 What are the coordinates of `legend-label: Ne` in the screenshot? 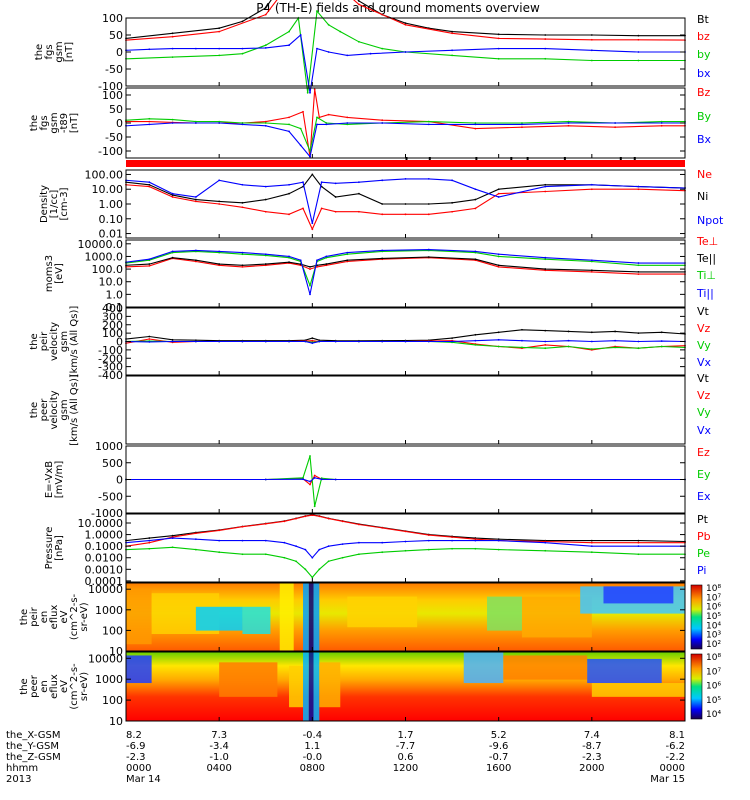 It's located at (704, 174).